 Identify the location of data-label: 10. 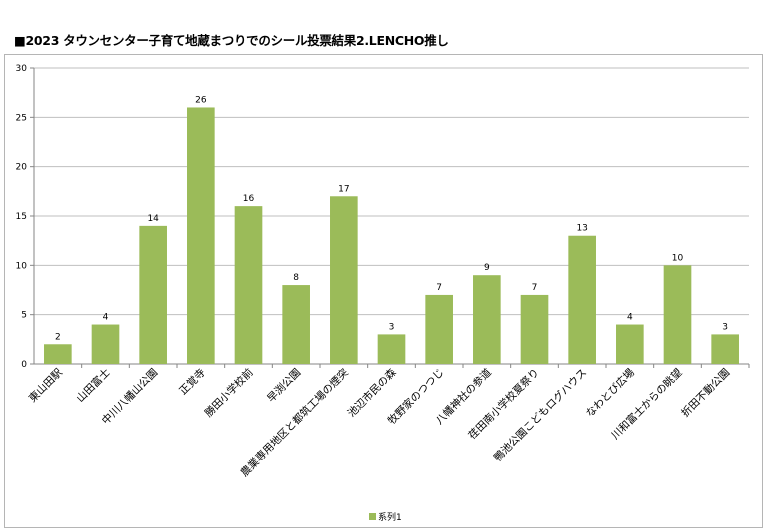
(678, 258).